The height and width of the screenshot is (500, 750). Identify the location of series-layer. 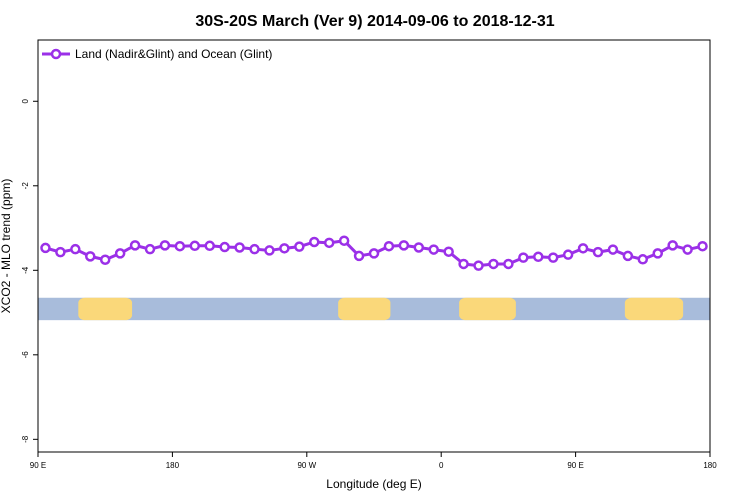
(374, 253).